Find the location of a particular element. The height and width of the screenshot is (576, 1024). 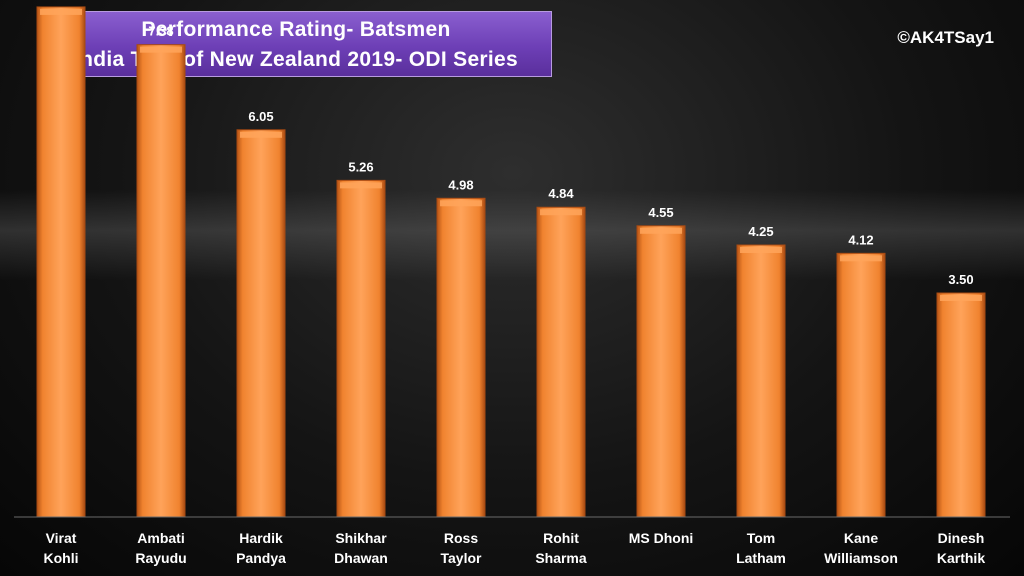

x-tick-label-0: Virat Kohli is located at coordinates (61, 548).